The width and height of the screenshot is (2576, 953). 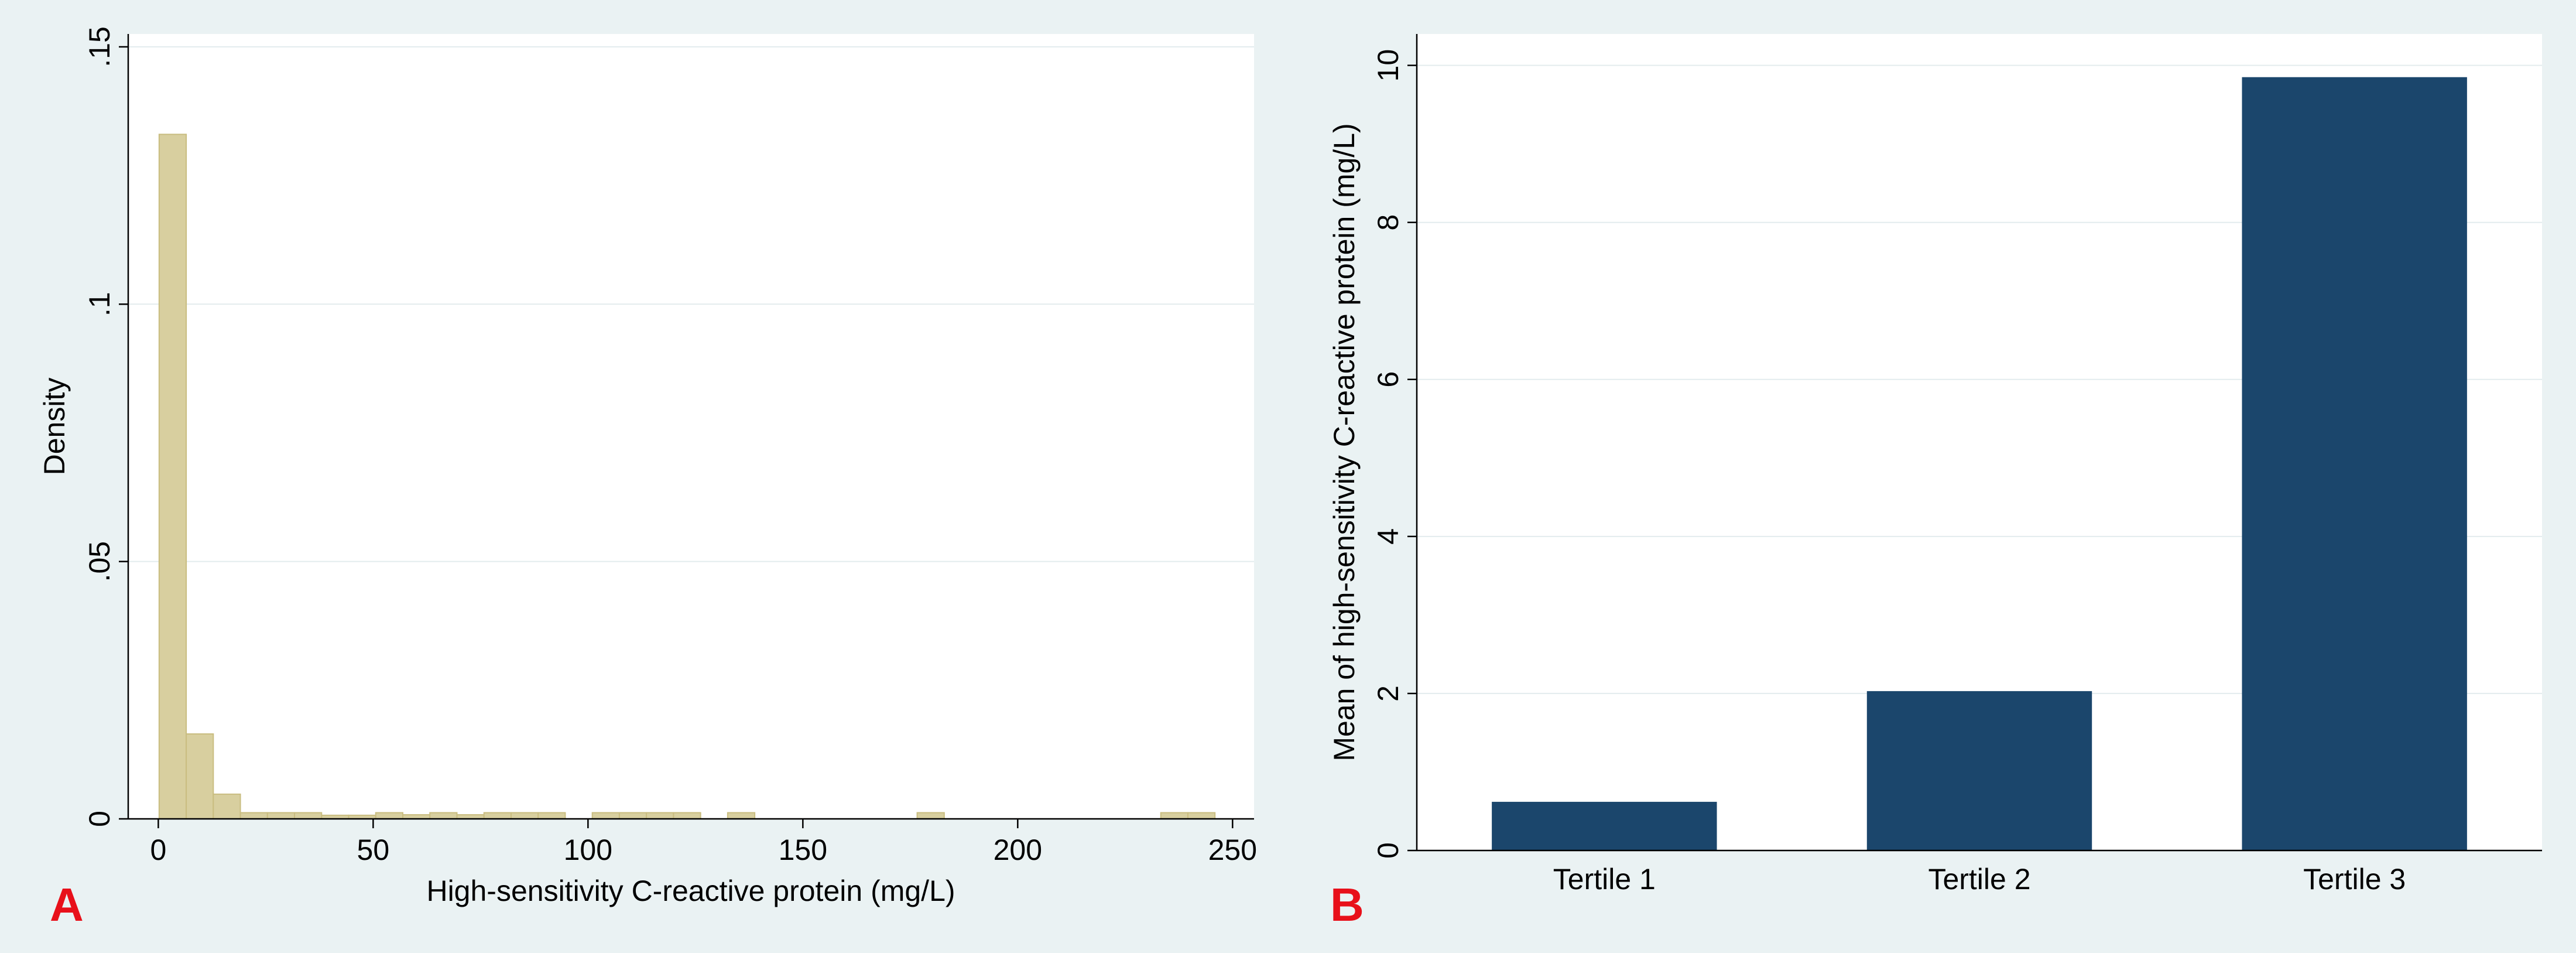 What do you see at coordinates (1388, 850) in the screenshot?
I see `panel-b-y-tick-label: 0` at bounding box center [1388, 850].